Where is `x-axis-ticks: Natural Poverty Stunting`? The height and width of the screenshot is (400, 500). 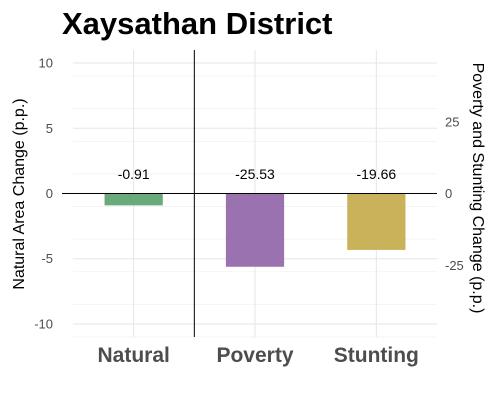 x-axis-ticks: Natural Poverty Stunting is located at coordinates (257, 355).